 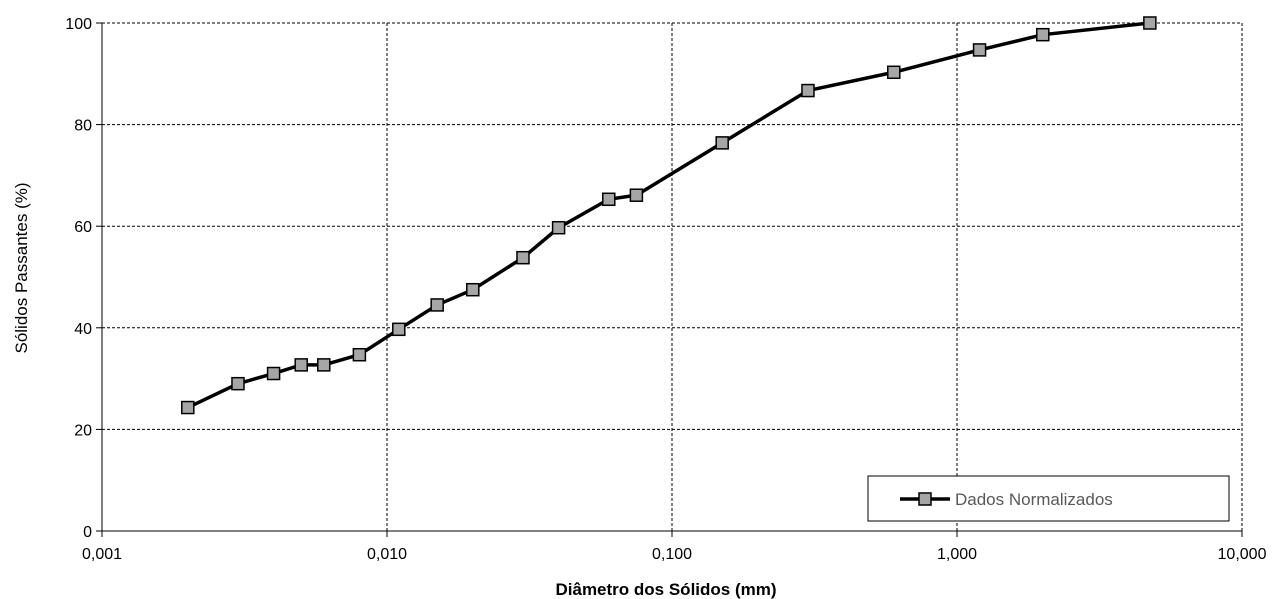 I want to click on y-tick-label: 100, so click(x=78, y=24).